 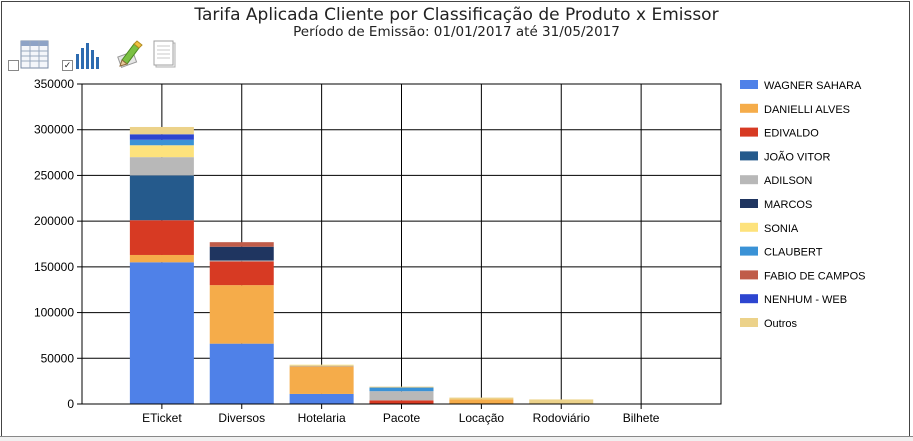 What do you see at coordinates (482, 418) in the screenshot?
I see `x-tick-label: Locação` at bounding box center [482, 418].